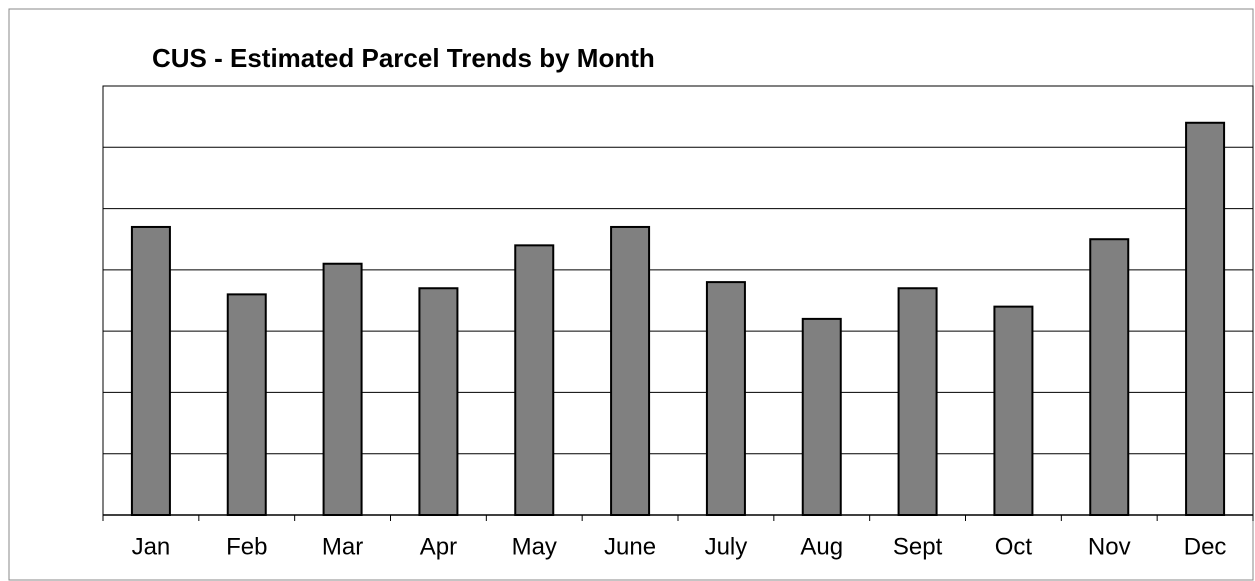 This screenshot has height=581, width=1255. What do you see at coordinates (342, 546) in the screenshot?
I see `x-tick-label: Mar` at bounding box center [342, 546].